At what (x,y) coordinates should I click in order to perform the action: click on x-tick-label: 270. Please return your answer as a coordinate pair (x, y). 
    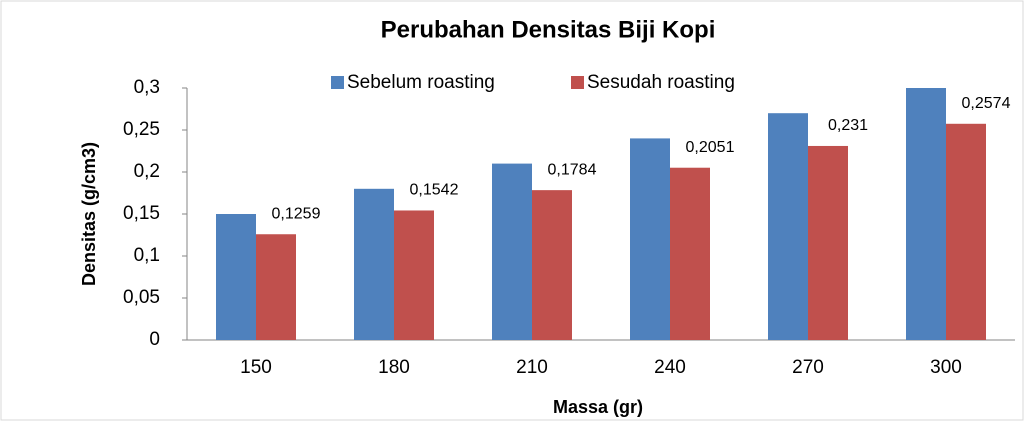
    Looking at the image, I should click on (808, 367).